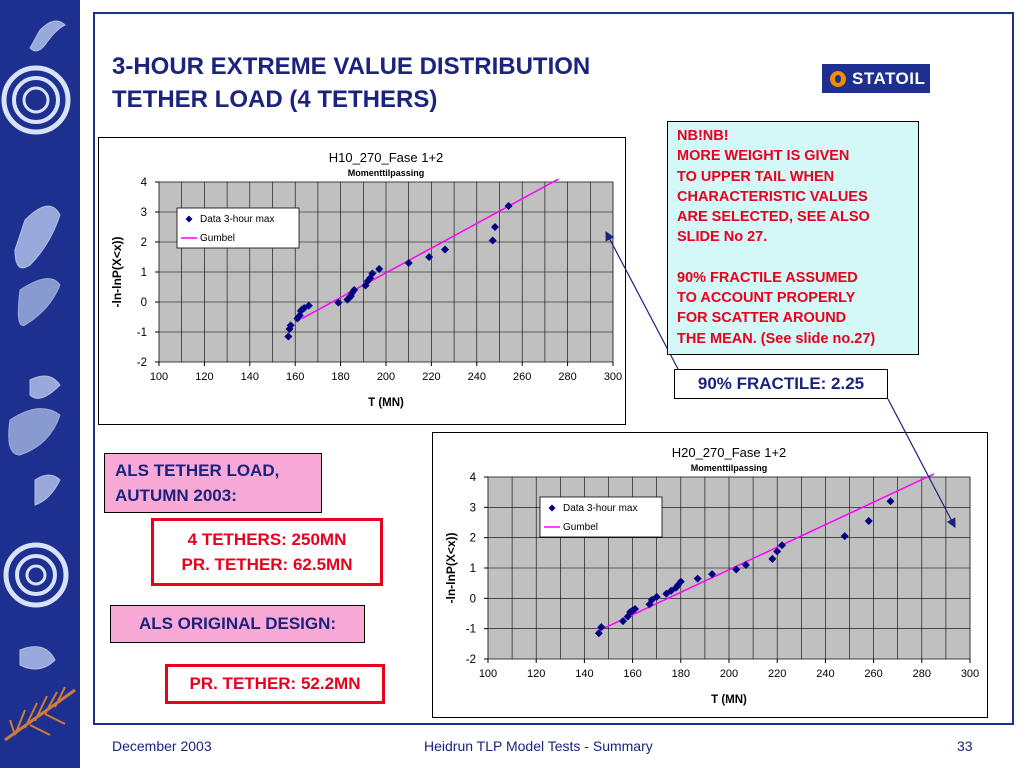  What do you see at coordinates (767, 277) in the screenshot?
I see `note-line: 90% FRACTILE ASSUMED` at bounding box center [767, 277].